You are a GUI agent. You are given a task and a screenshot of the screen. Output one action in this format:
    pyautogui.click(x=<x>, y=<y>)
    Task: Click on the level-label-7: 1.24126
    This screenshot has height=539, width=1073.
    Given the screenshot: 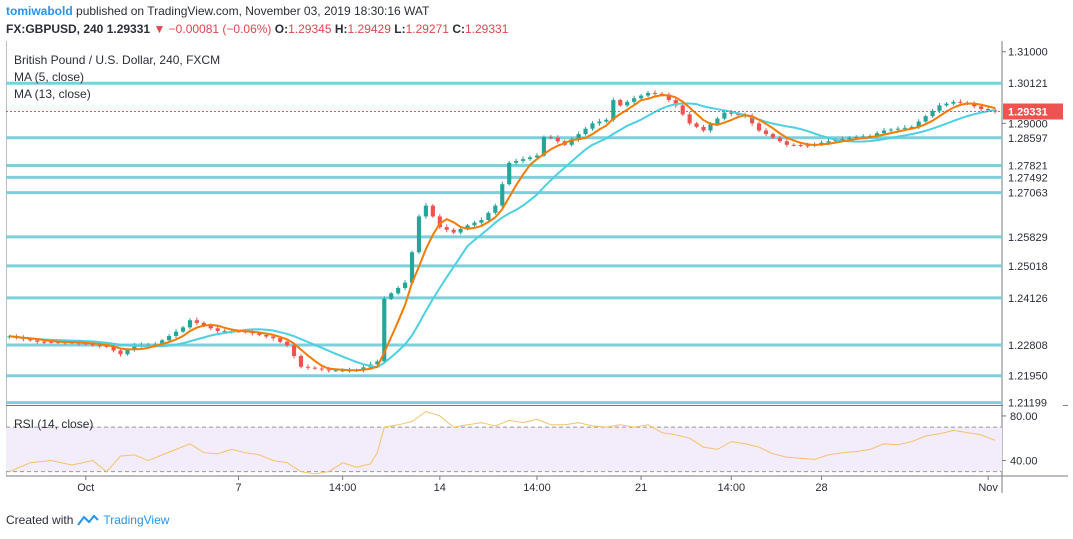 What is the action you would take?
    pyautogui.click(x=1028, y=299)
    